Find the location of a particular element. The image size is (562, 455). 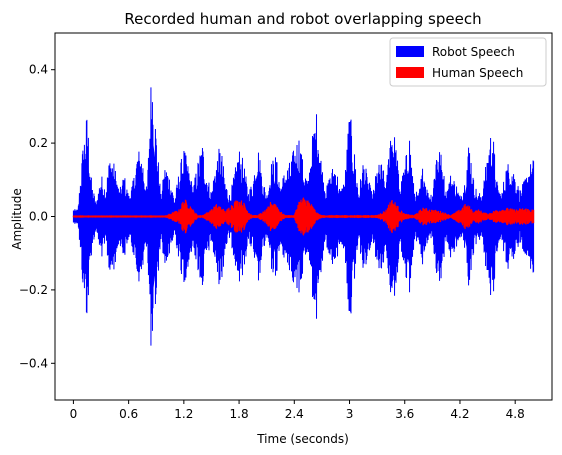

legend-label: Robot Speech is located at coordinates (473, 52).